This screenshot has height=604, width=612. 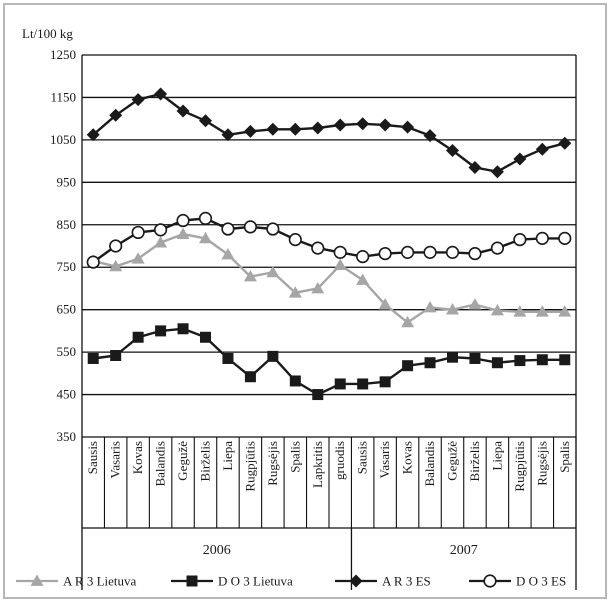 I want to click on y-tick-label: 1250, so click(x=63, y=54).